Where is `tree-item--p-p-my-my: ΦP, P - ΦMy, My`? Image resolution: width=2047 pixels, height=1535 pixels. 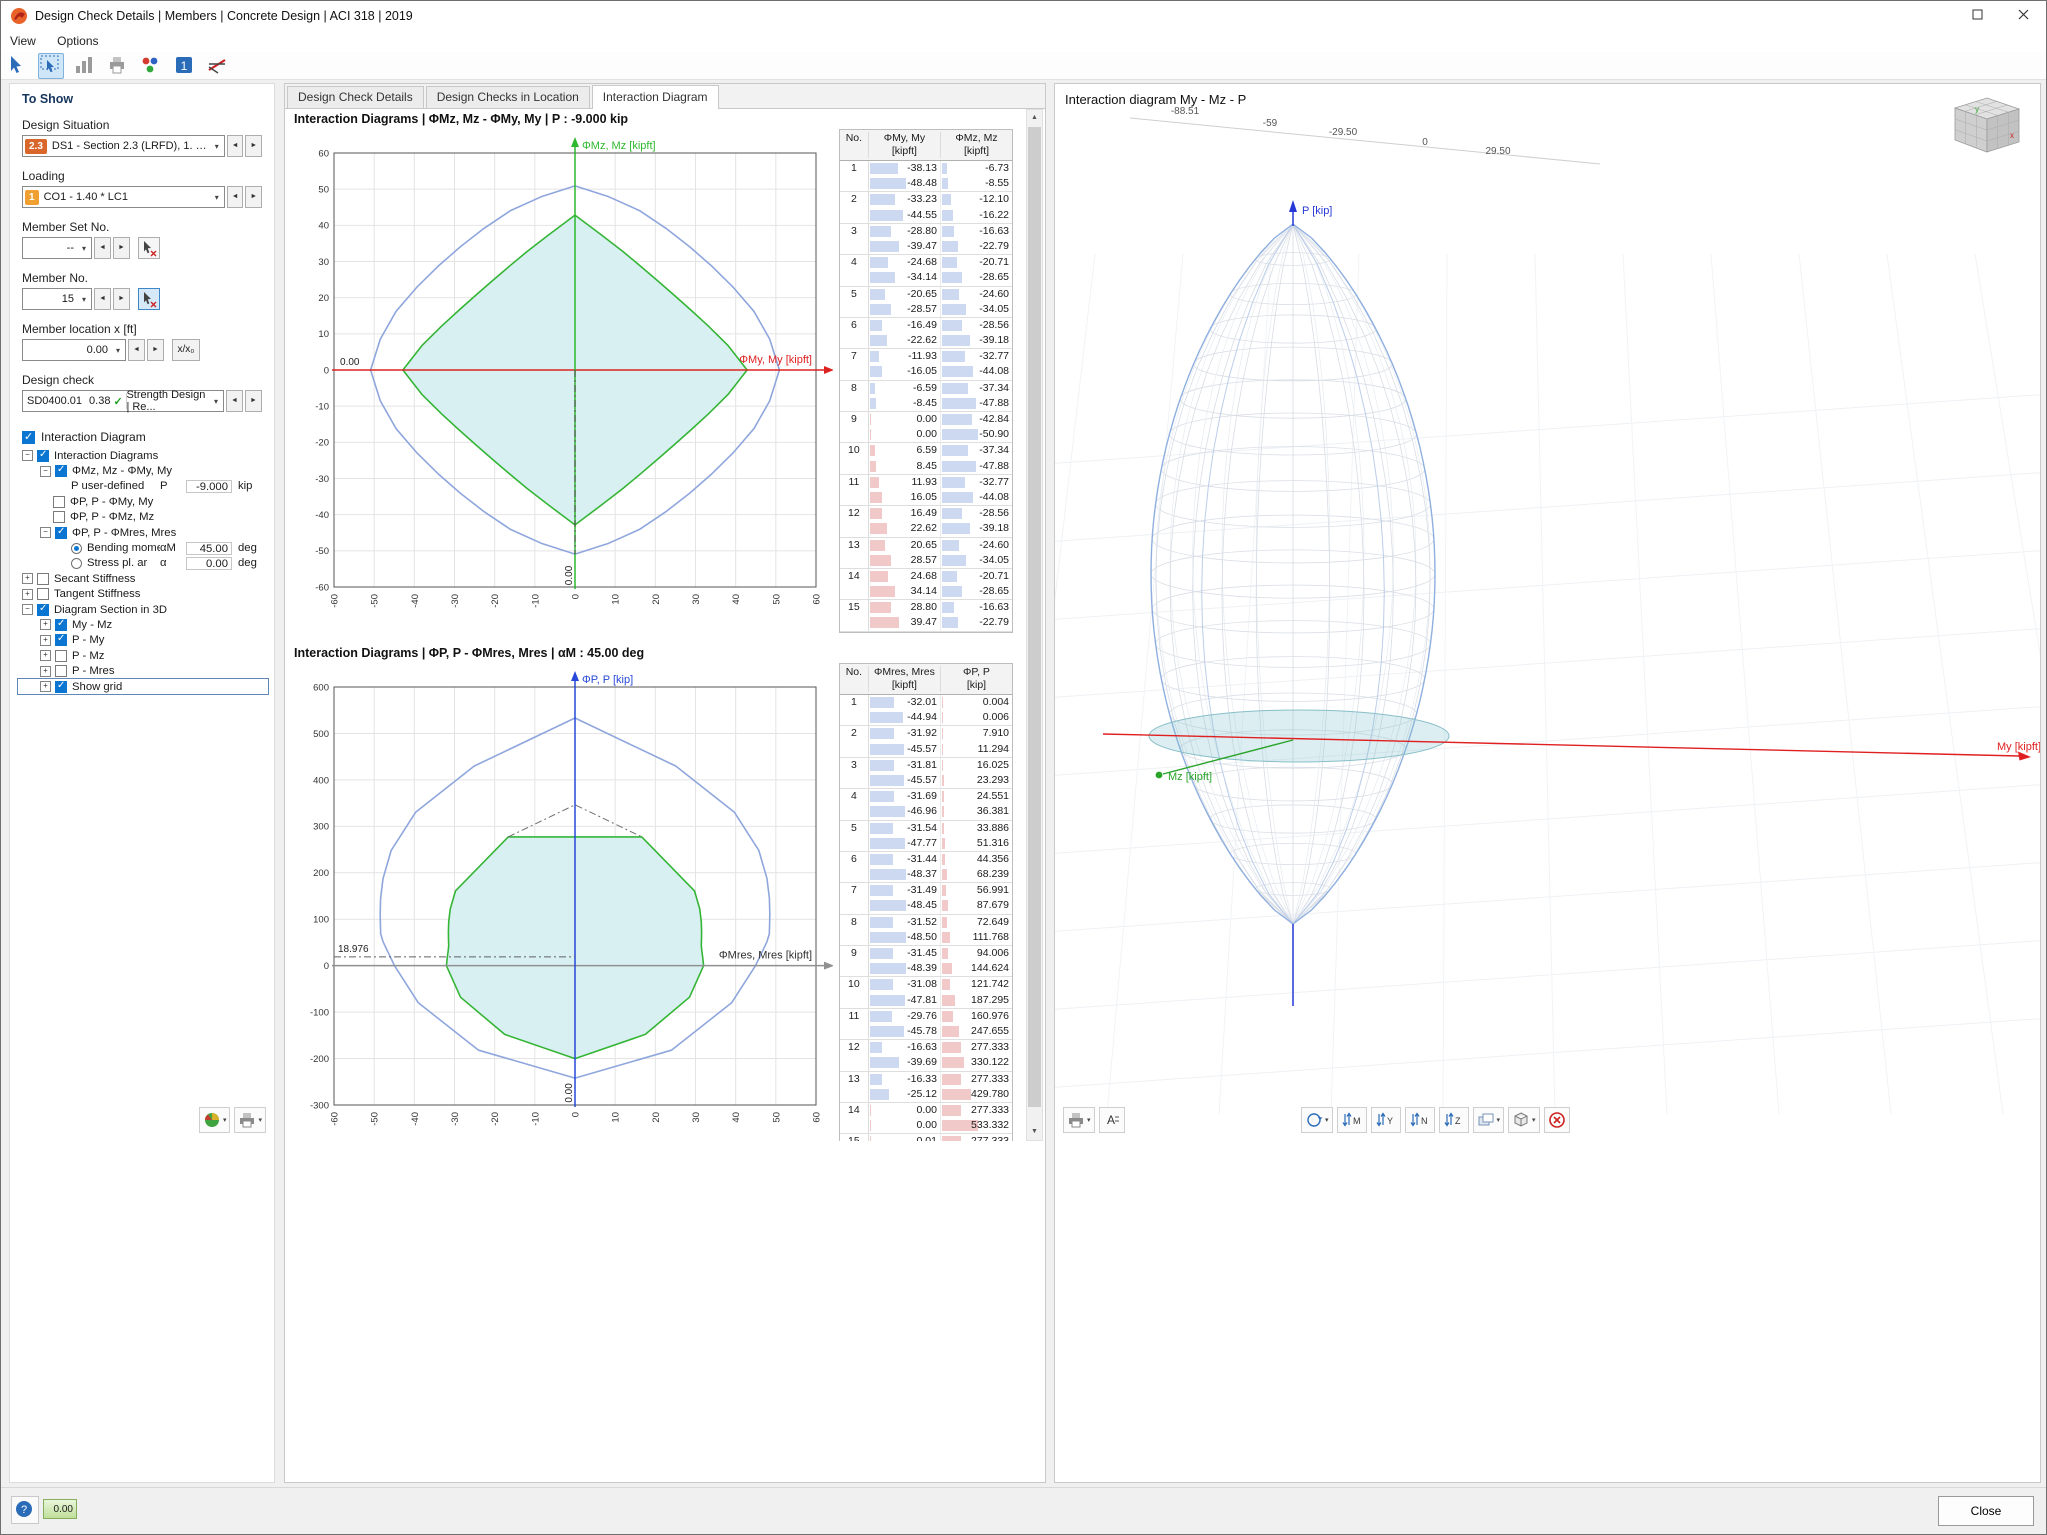
tree-item--p-p-my-my: ΦP, P - ΦMy, My is located at coordinates (143, 501).